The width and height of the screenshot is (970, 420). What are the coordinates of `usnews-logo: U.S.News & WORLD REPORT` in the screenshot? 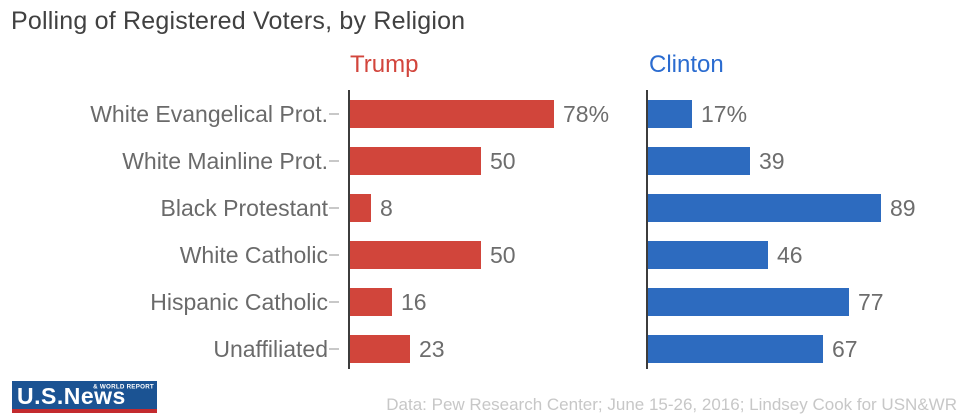 It's located at (84, 397).